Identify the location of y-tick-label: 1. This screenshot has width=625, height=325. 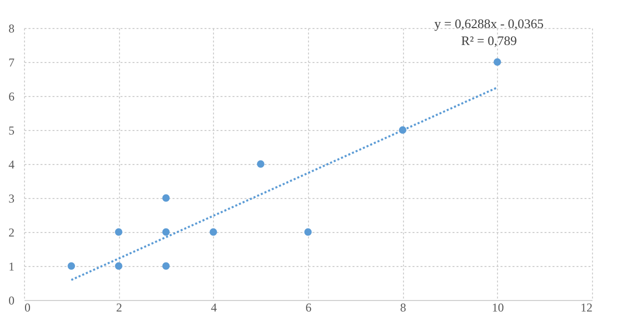
(11, 267).